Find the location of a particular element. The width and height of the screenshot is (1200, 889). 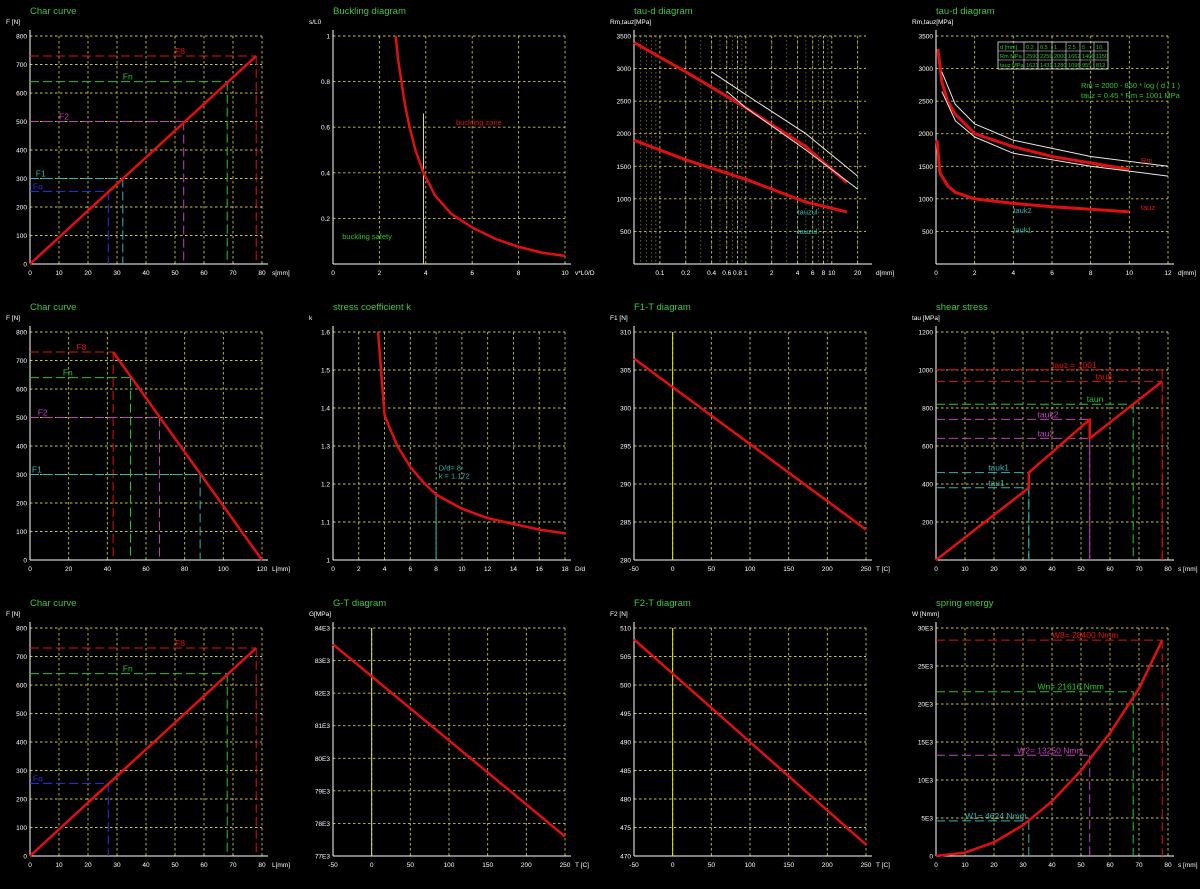

y-tick-label: 79E3 is located at coordinates (323, 791).